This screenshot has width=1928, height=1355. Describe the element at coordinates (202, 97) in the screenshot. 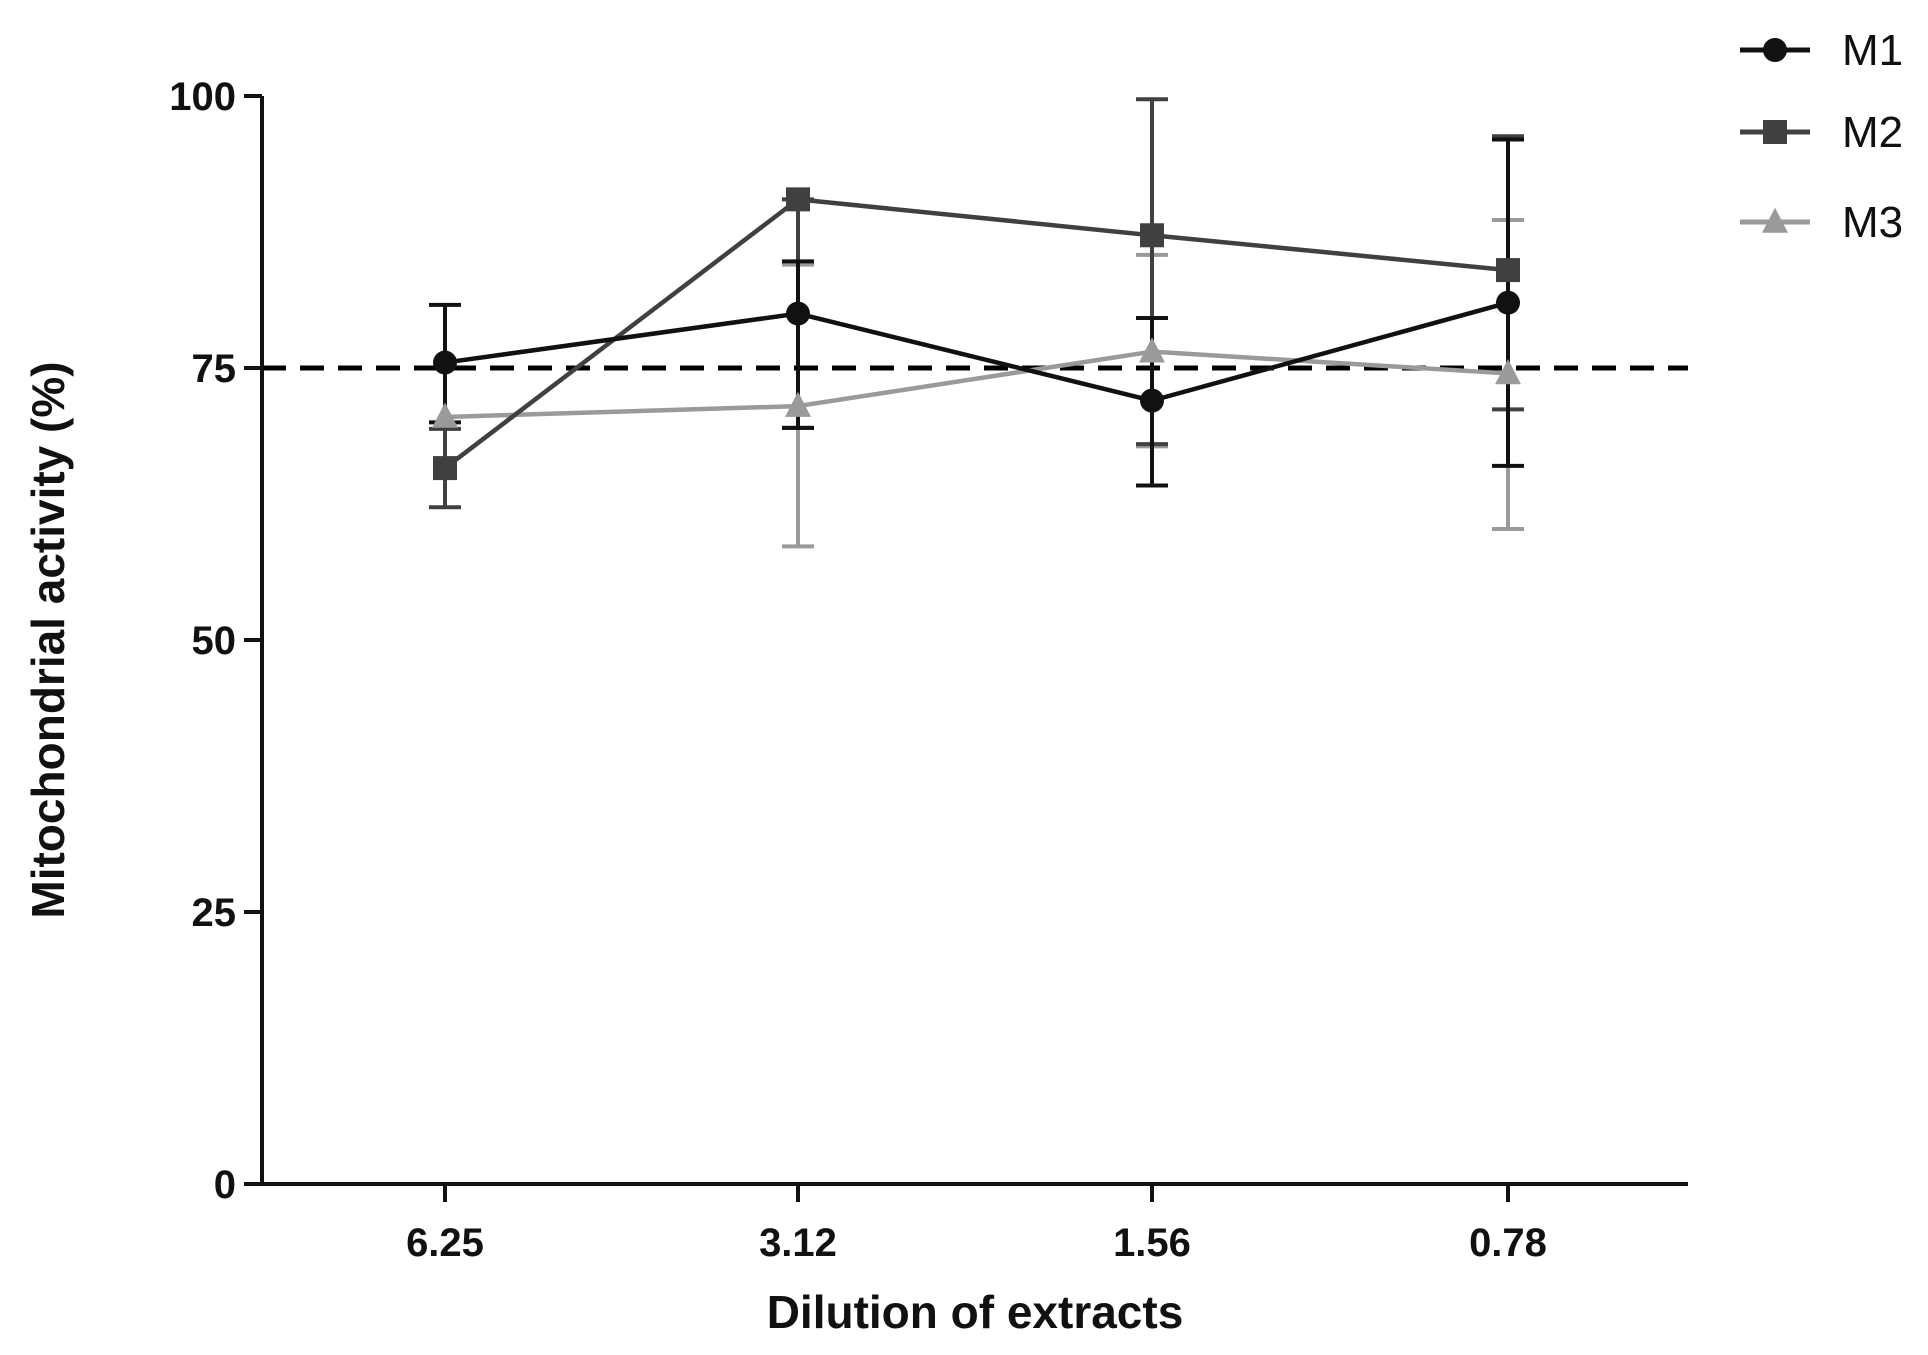

I see `y-tick-label: 100` at that location.